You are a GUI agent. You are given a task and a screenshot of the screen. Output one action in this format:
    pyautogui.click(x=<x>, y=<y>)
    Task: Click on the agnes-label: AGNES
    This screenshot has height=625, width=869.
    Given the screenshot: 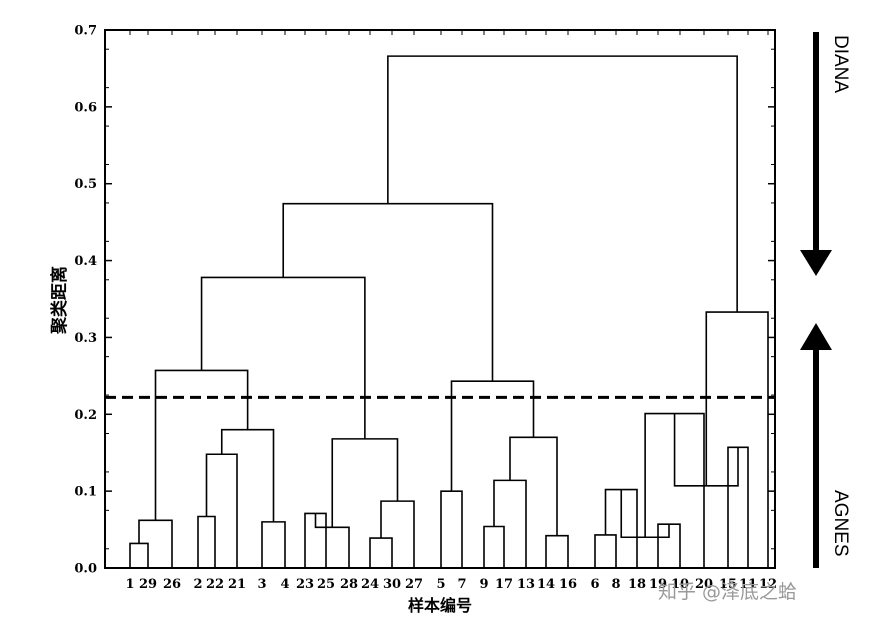 What is the action you would take?
    pyautogui.click(x=840, y=523)
    